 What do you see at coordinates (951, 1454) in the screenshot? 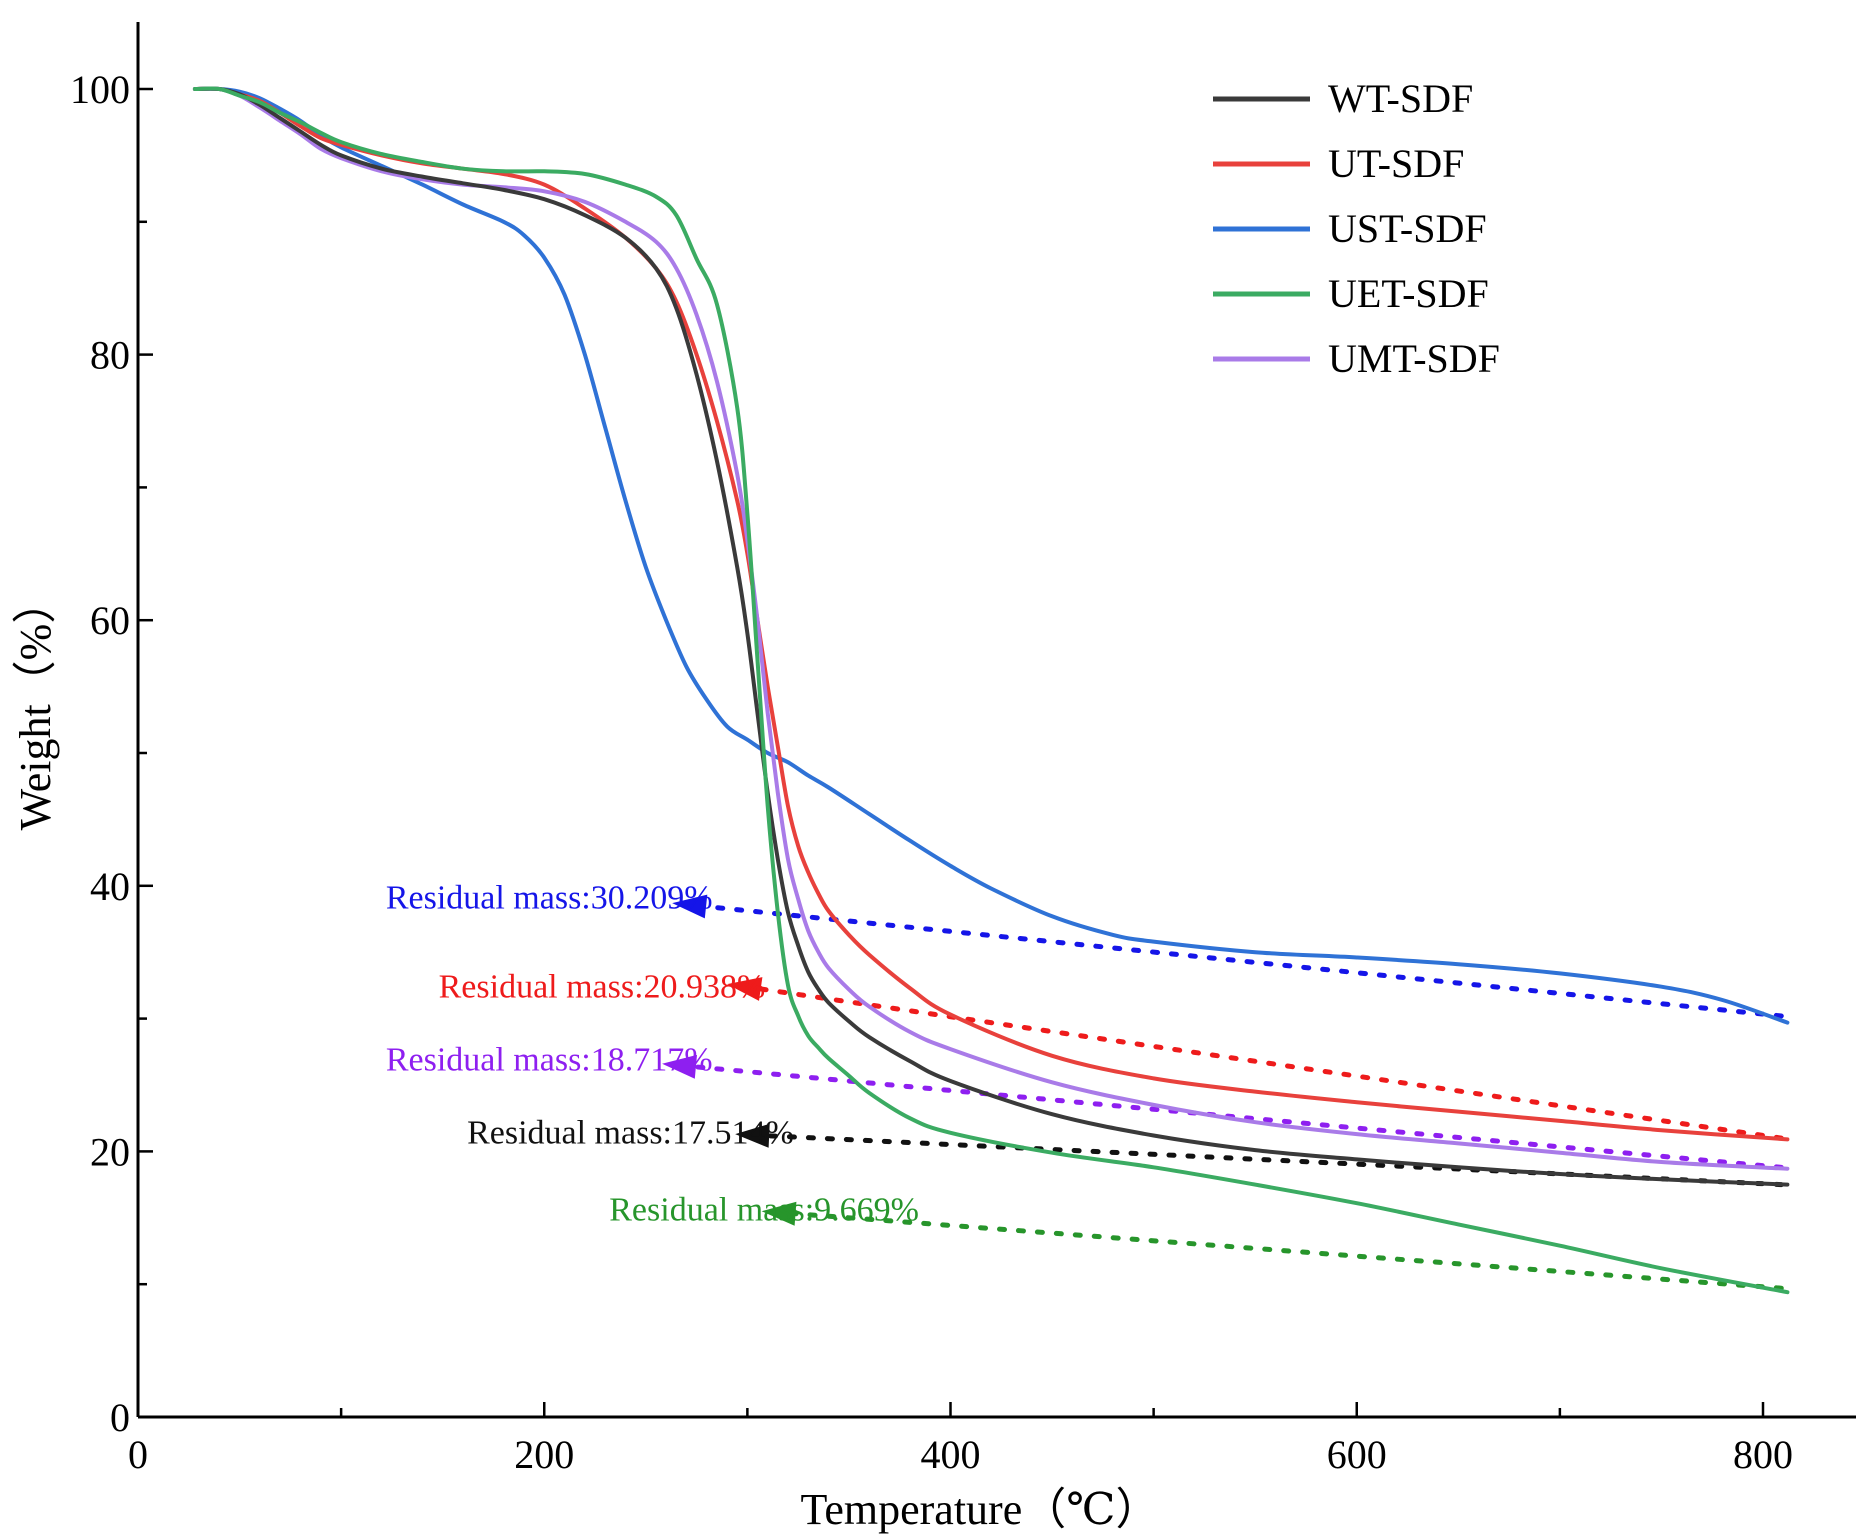
I see `x-tick-label: 400` at bounding box center [951, 1454].